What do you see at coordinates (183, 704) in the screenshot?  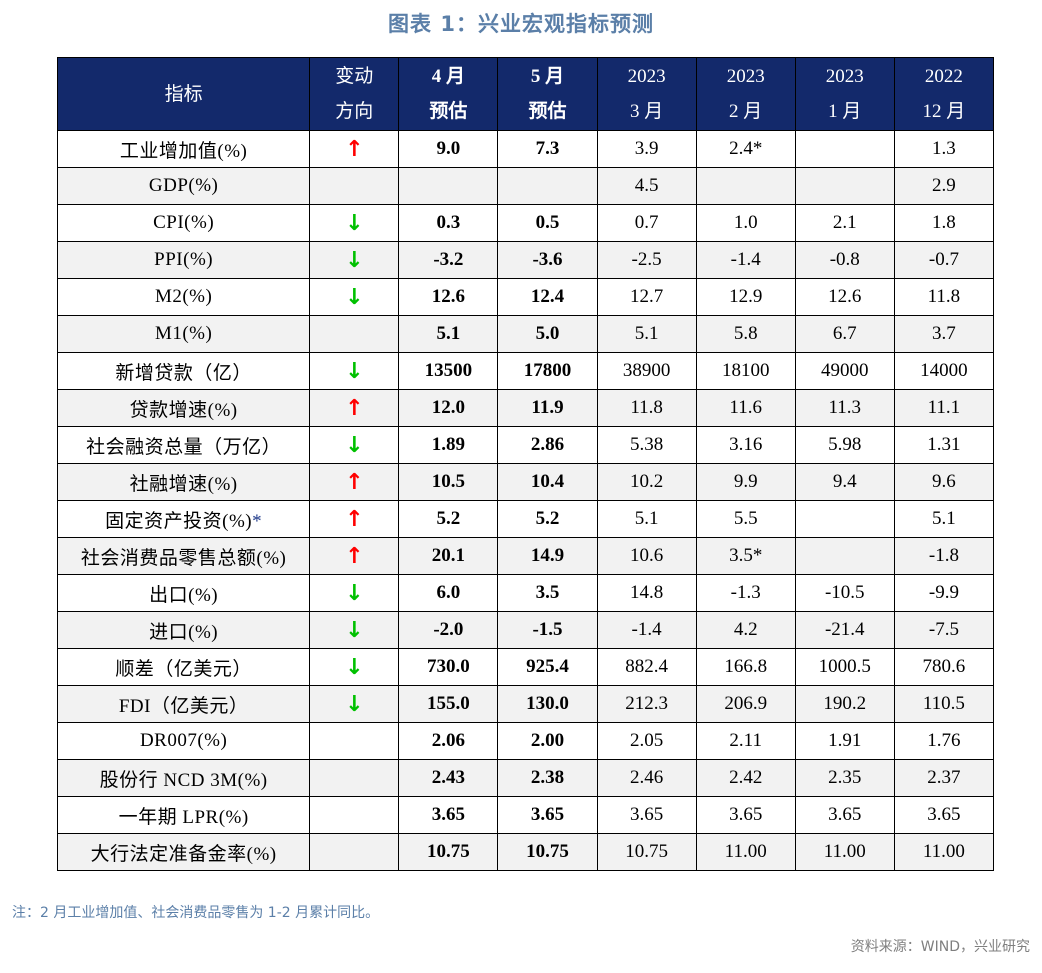 I see `indicator-name: FDI（亿美元）` at bounding box center [183, 704].